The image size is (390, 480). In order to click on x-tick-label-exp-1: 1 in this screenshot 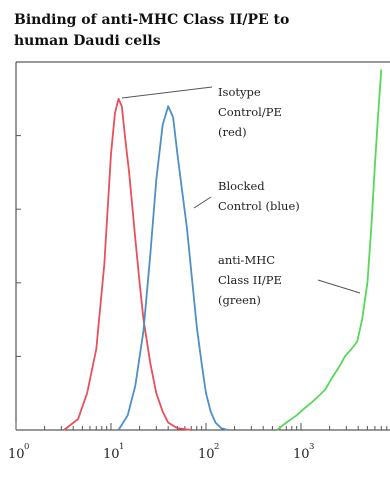, I will do `click(121, 447)`.